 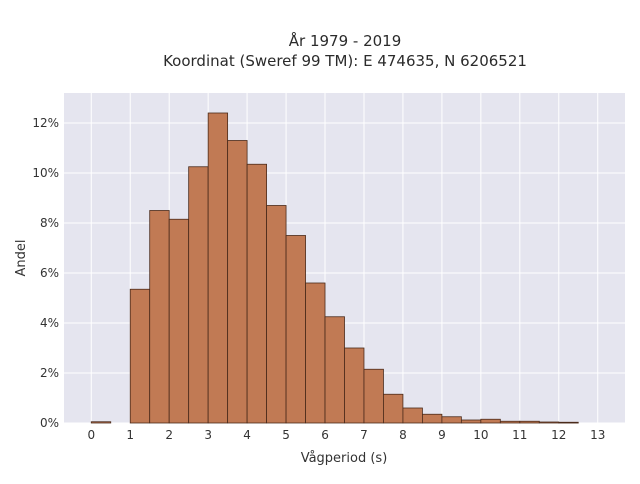 What do you see at coordinates (208, 435) in the screenshot?
I see `x-tick-label: 3` at bounding box center [208, 435].